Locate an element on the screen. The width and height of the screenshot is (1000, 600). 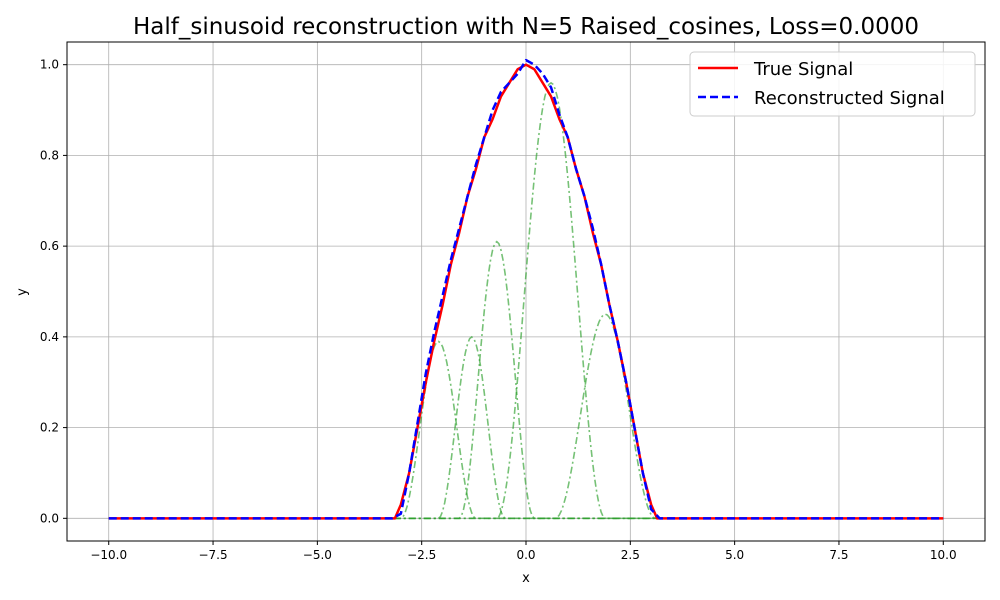
x-tick-label: −10.0 is located at coordinates (108, 555).